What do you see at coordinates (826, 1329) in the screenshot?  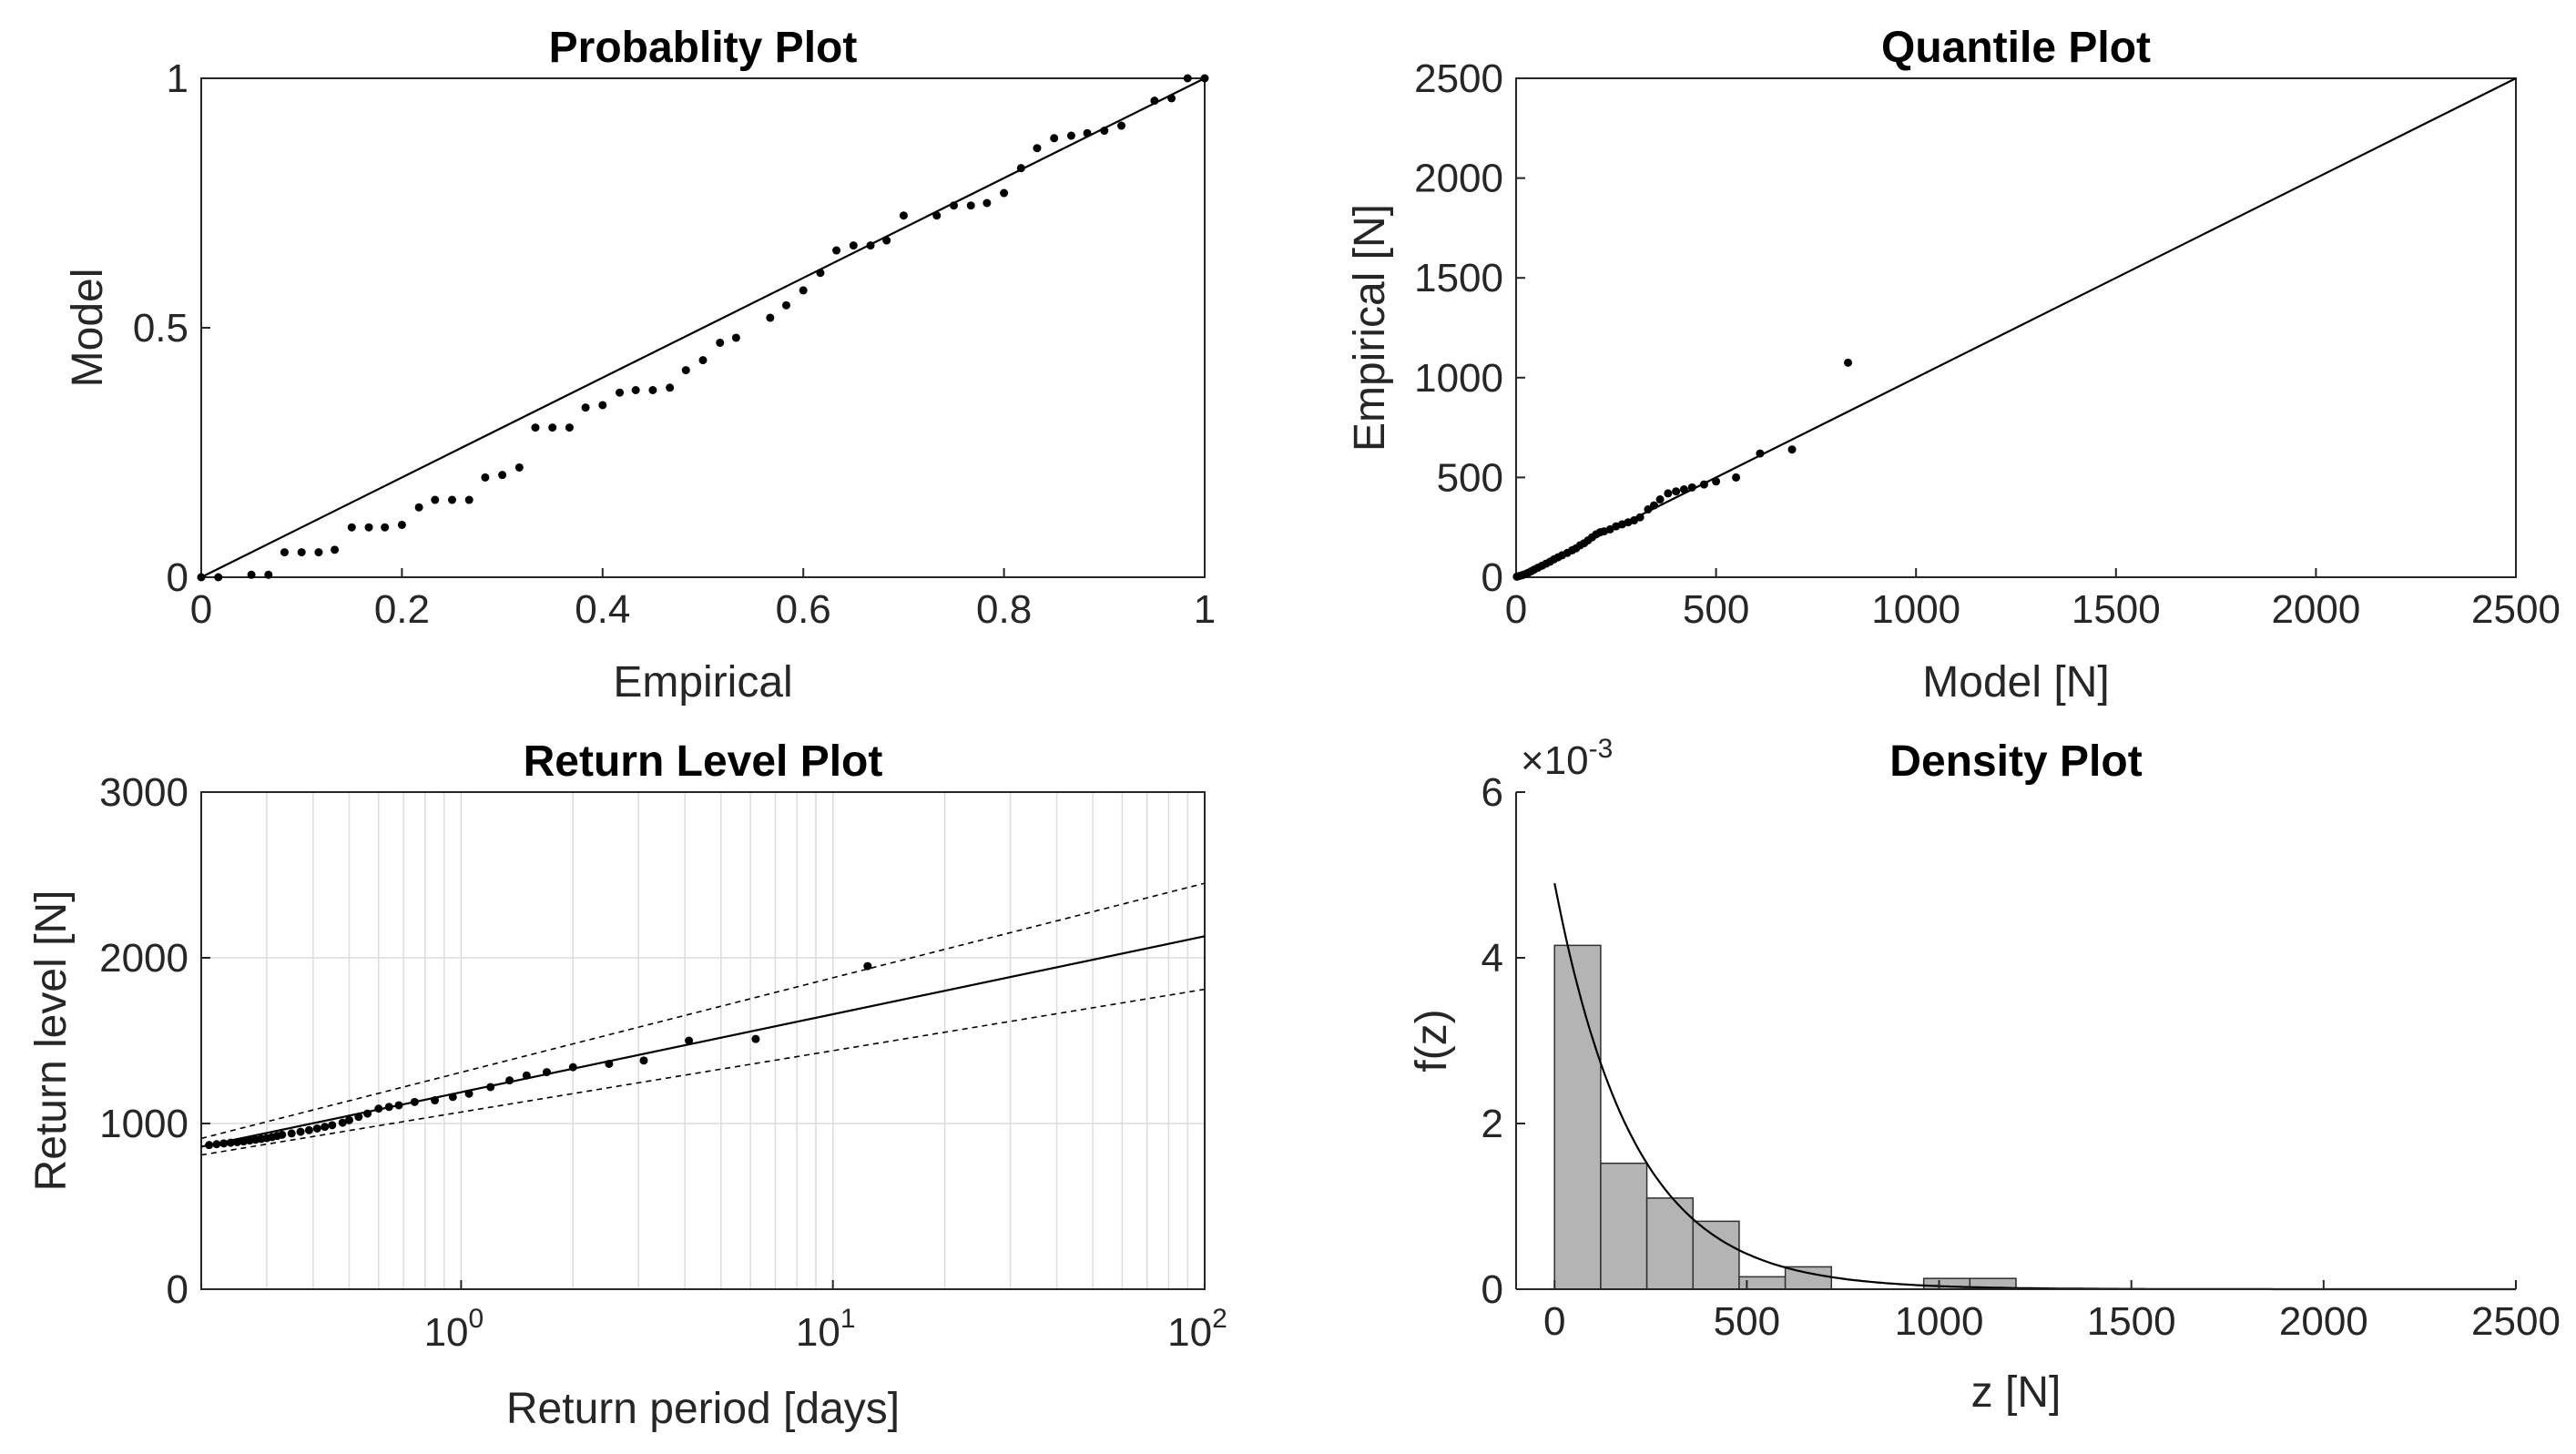 I see `return-level-x-tick-label: 10¹` at bounding box center [826, 1329].